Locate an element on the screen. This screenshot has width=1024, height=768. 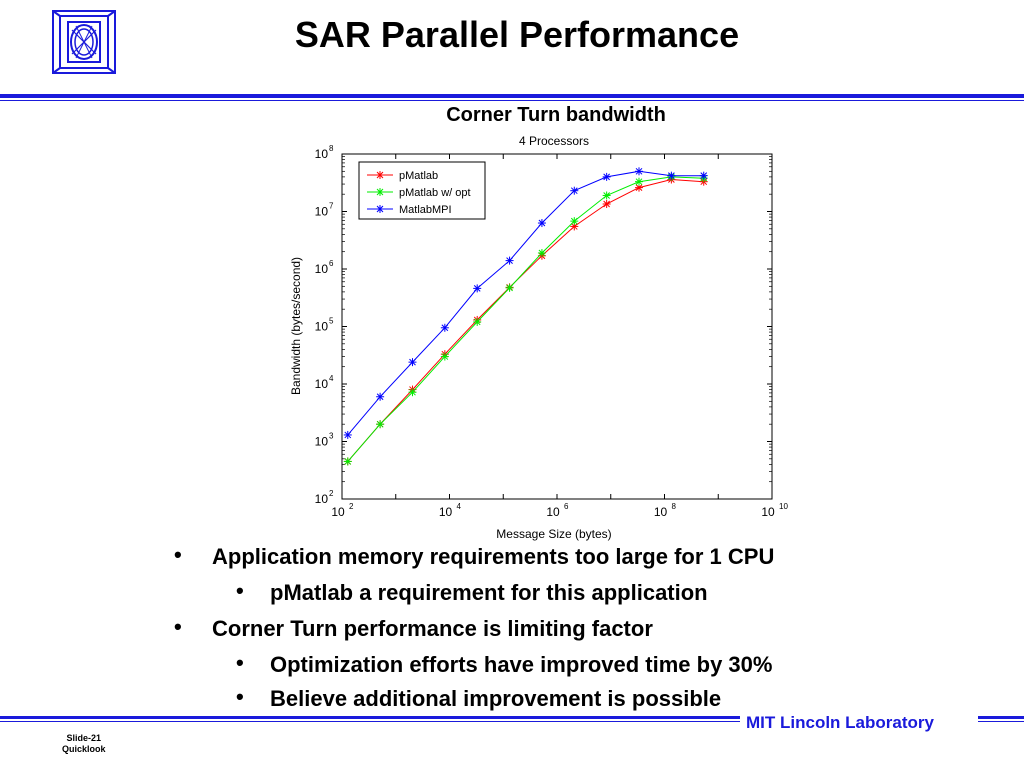
page-title: SAR Parallel Performance is located at coordinates (517, 34).